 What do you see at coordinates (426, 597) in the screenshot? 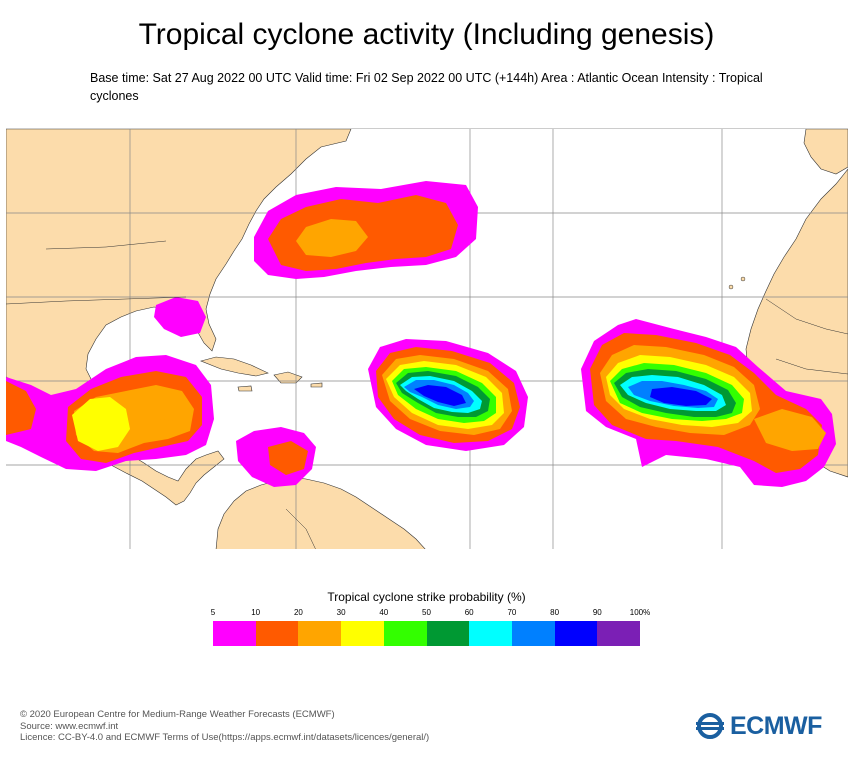
I see `legend-title: Tropical cyclone strike probability (%)` at bounding box center [426, 597].